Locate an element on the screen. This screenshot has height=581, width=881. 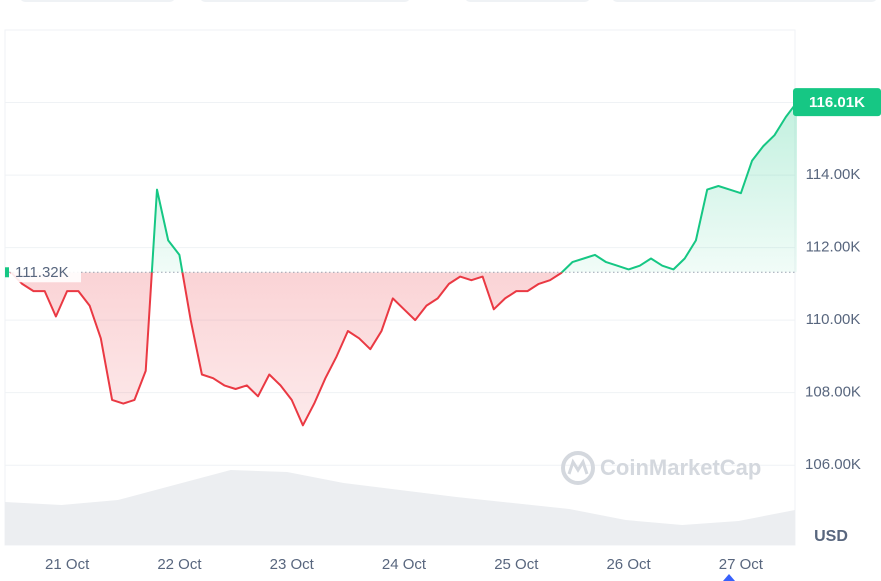
y-tick-label: 114.00K is located at coordinates (833, 174).